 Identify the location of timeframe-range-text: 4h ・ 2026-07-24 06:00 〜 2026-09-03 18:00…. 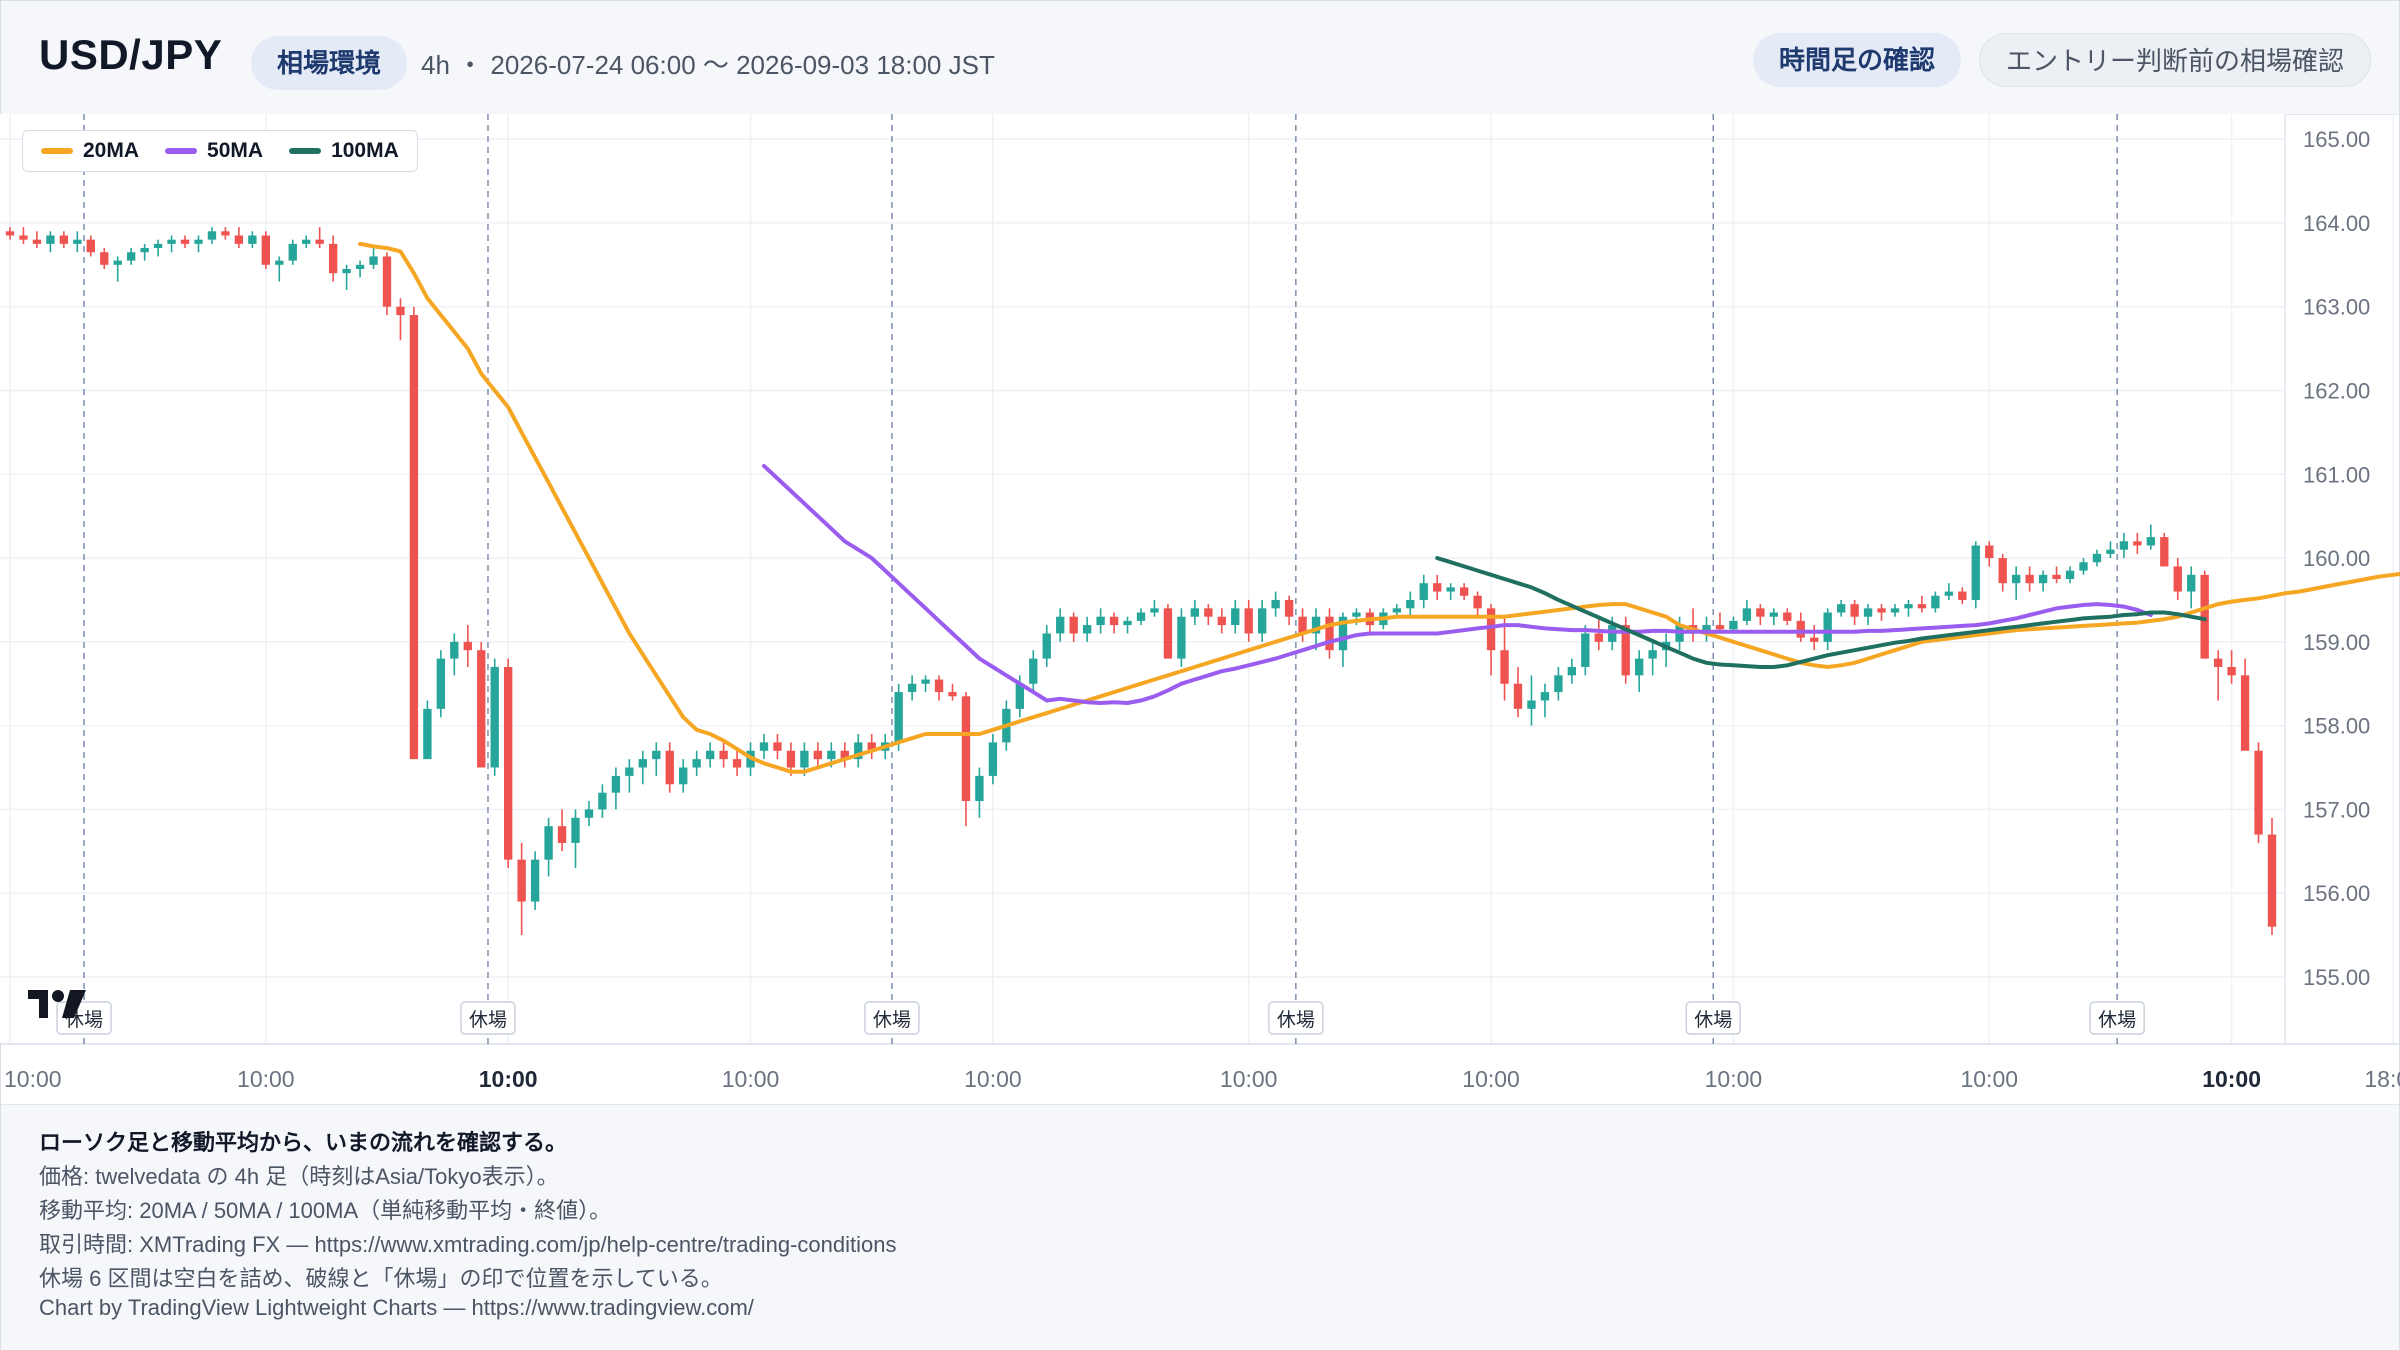
(708, 65).